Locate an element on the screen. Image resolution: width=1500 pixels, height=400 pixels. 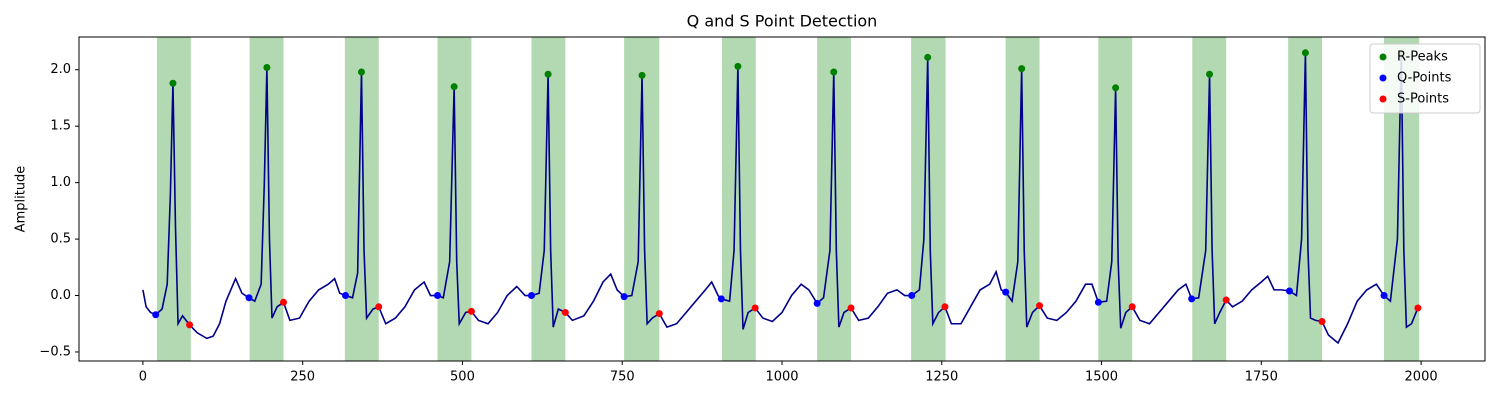
x-tick-label: 0 is located at coordinates (143, 377).